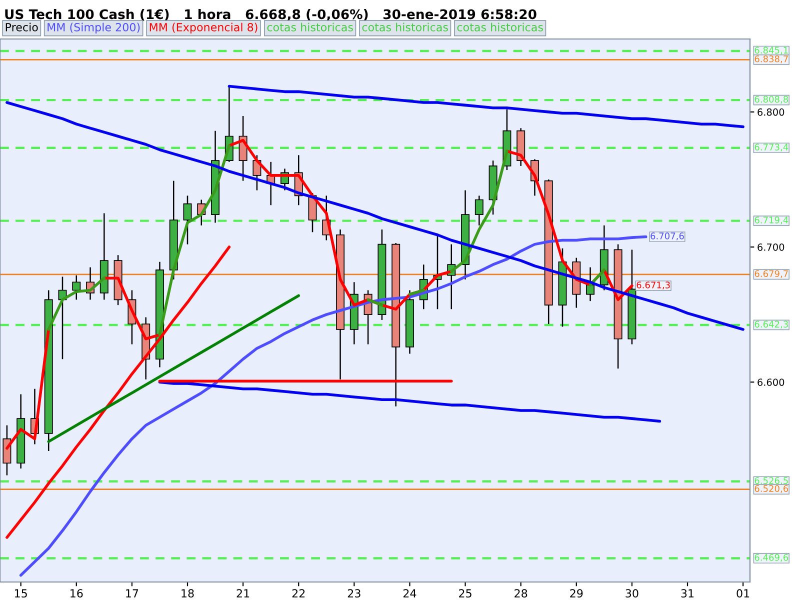 The height and width of the screenshot is (600, 800). Describe the element at coordinates (771, 481) in the screenshot. I see `ref-line-label: 6.526,5` at that location.